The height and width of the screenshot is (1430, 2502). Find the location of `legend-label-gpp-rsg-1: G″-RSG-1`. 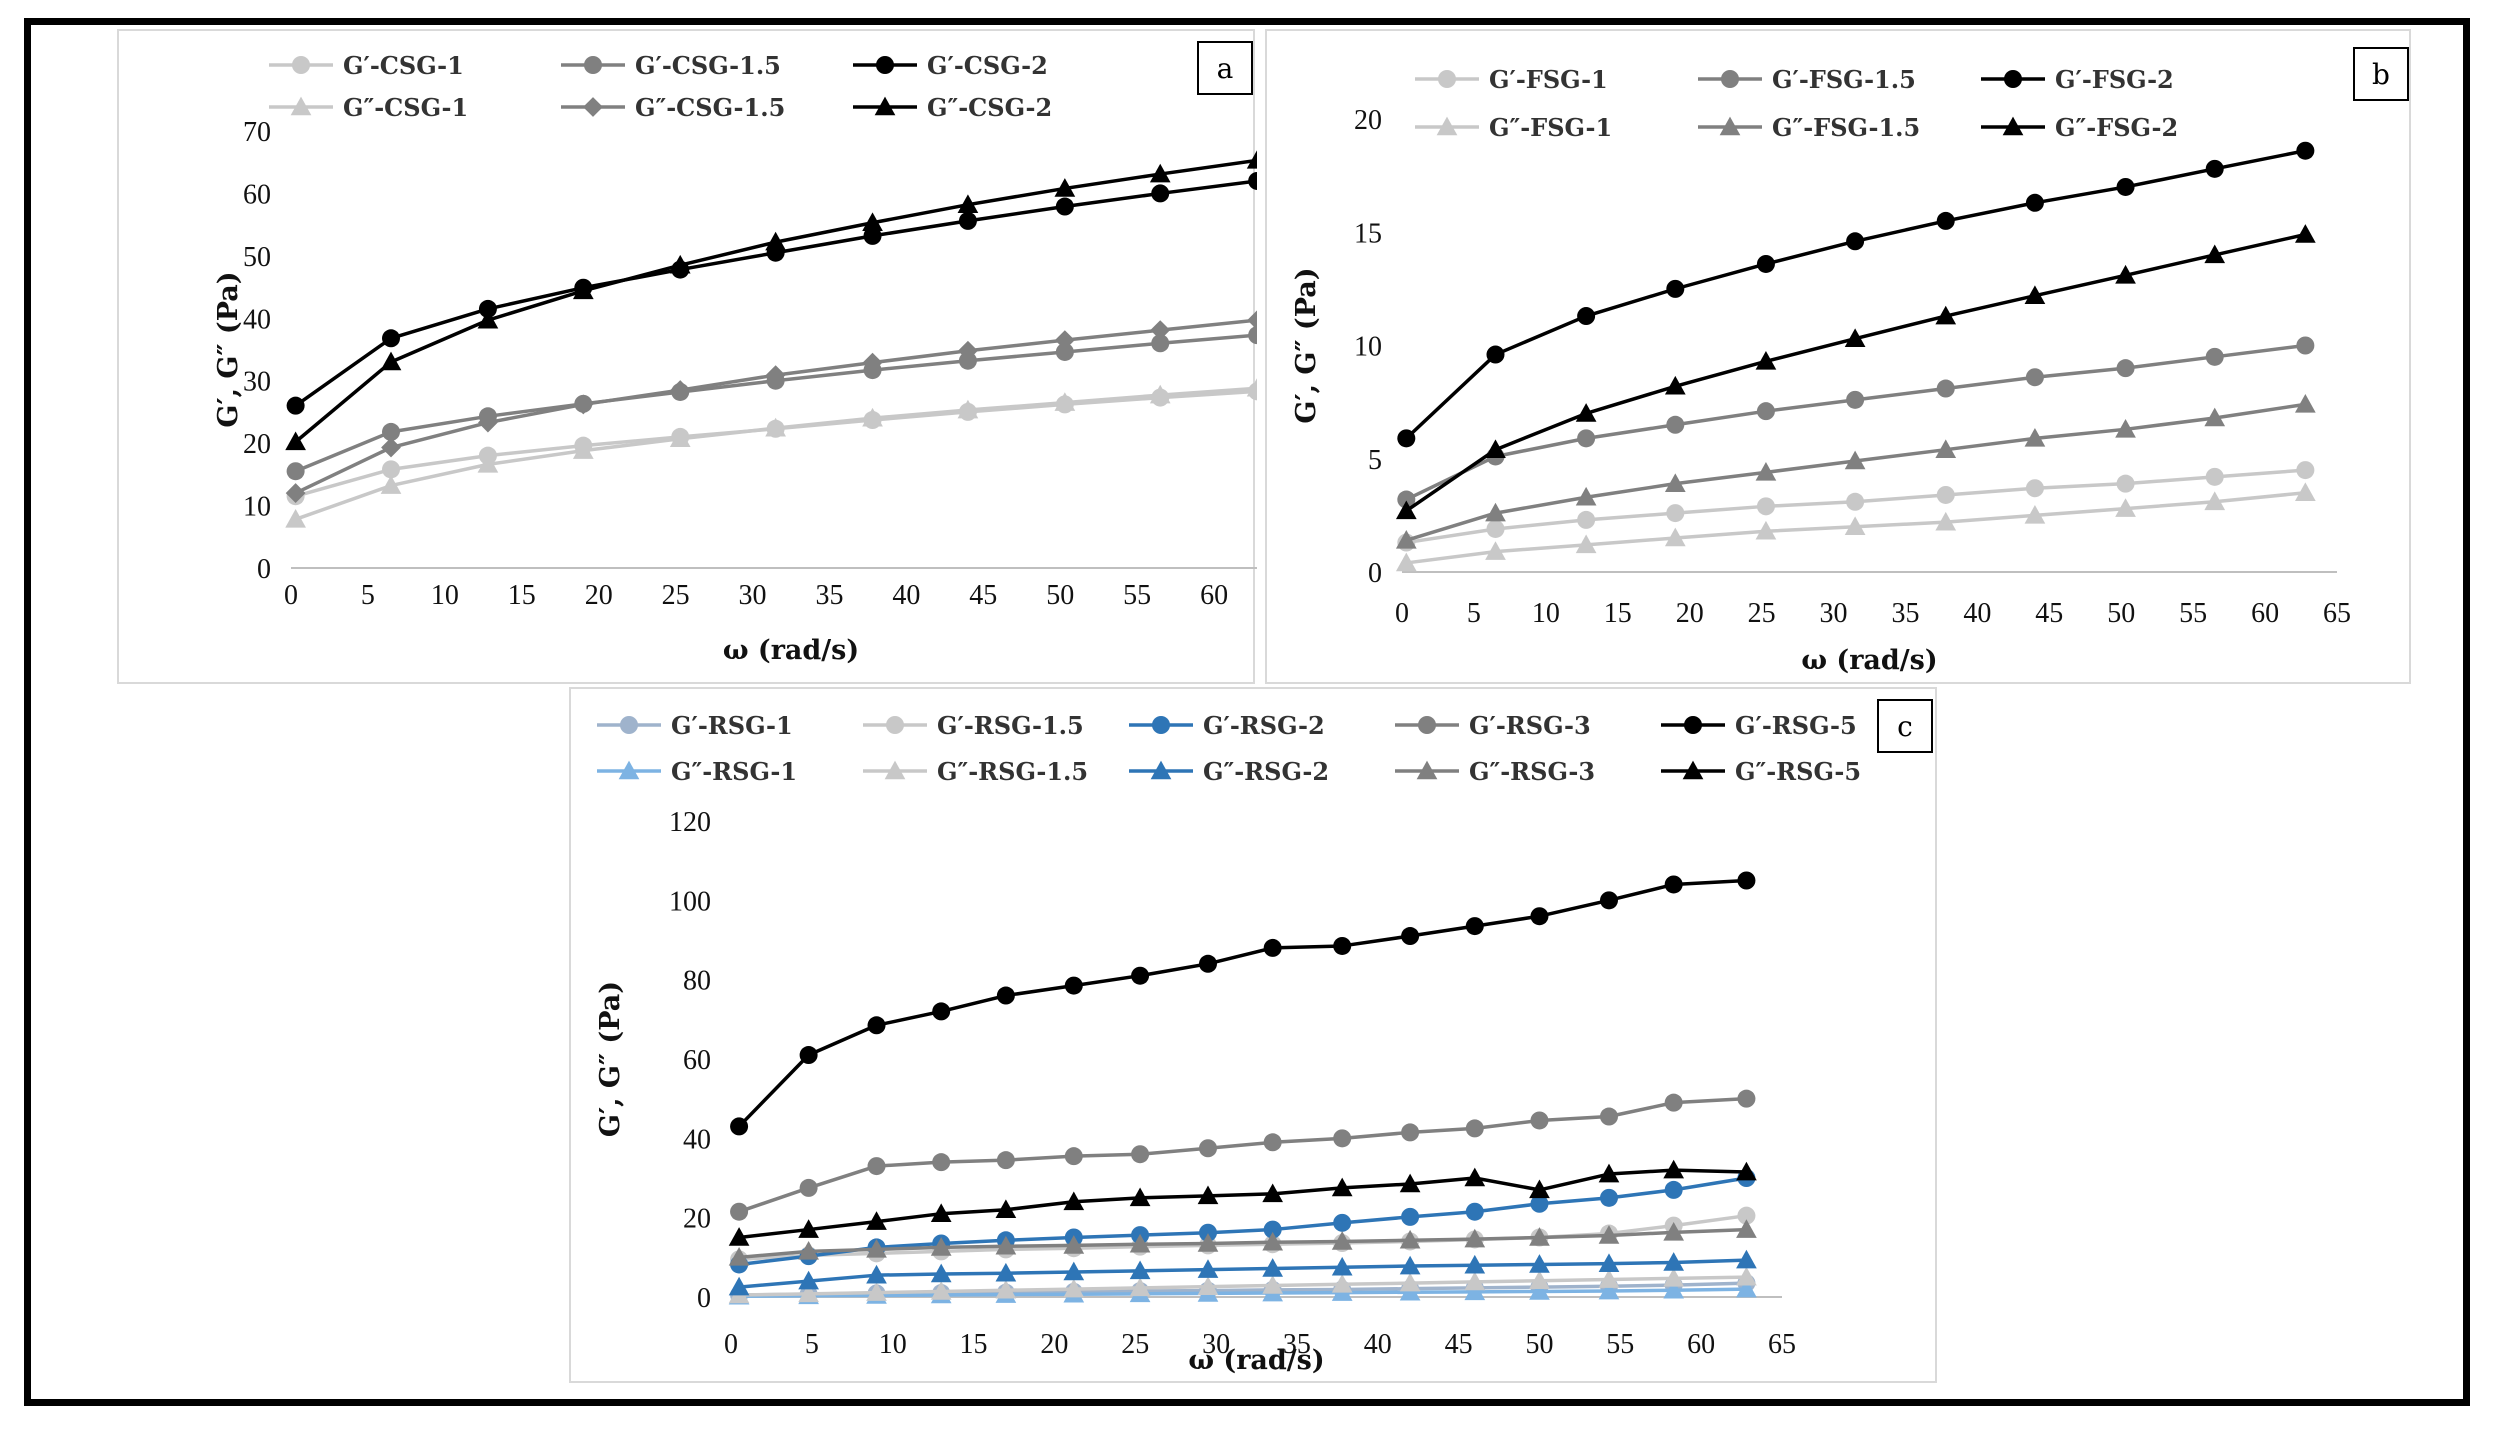

legend-label-gpp-rsg-1: G″-RSG-1 is located at coordinates (734, 771).